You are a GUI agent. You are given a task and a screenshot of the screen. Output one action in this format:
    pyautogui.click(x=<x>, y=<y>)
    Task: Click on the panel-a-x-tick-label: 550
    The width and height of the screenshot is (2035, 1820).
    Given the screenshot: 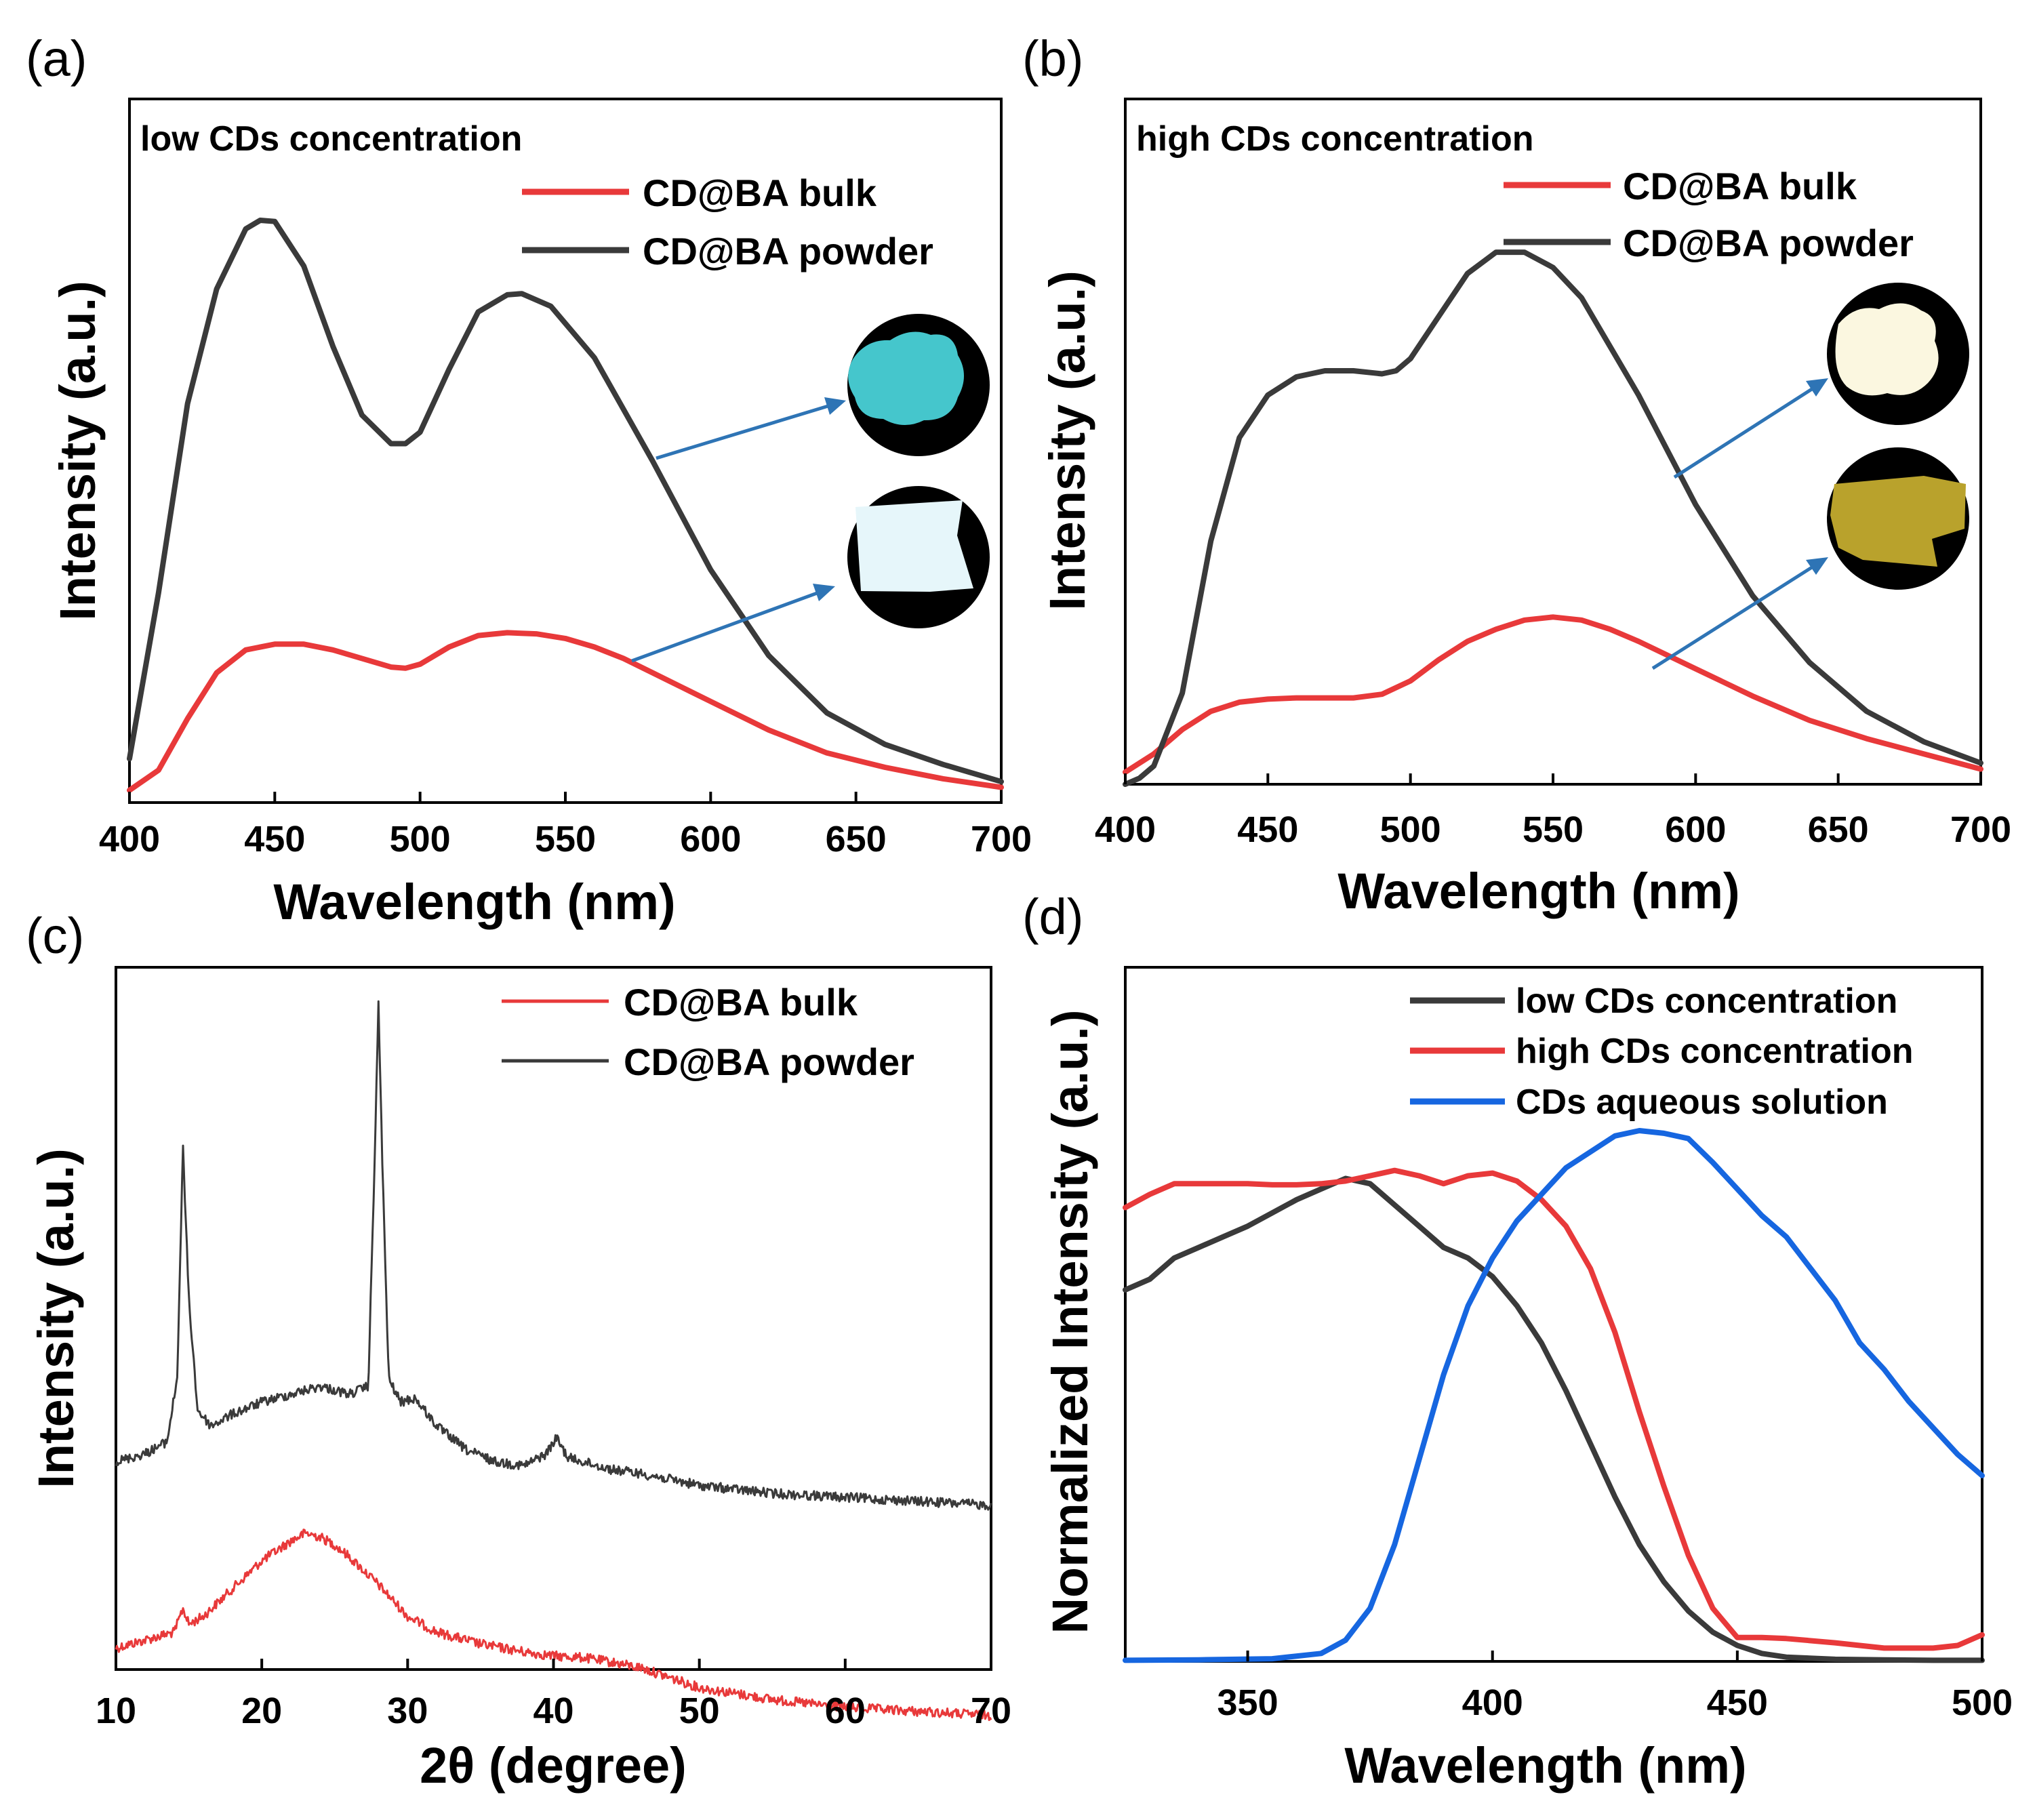 What is the action you would take?
    pyautogui.click(x=565, y=839)
    